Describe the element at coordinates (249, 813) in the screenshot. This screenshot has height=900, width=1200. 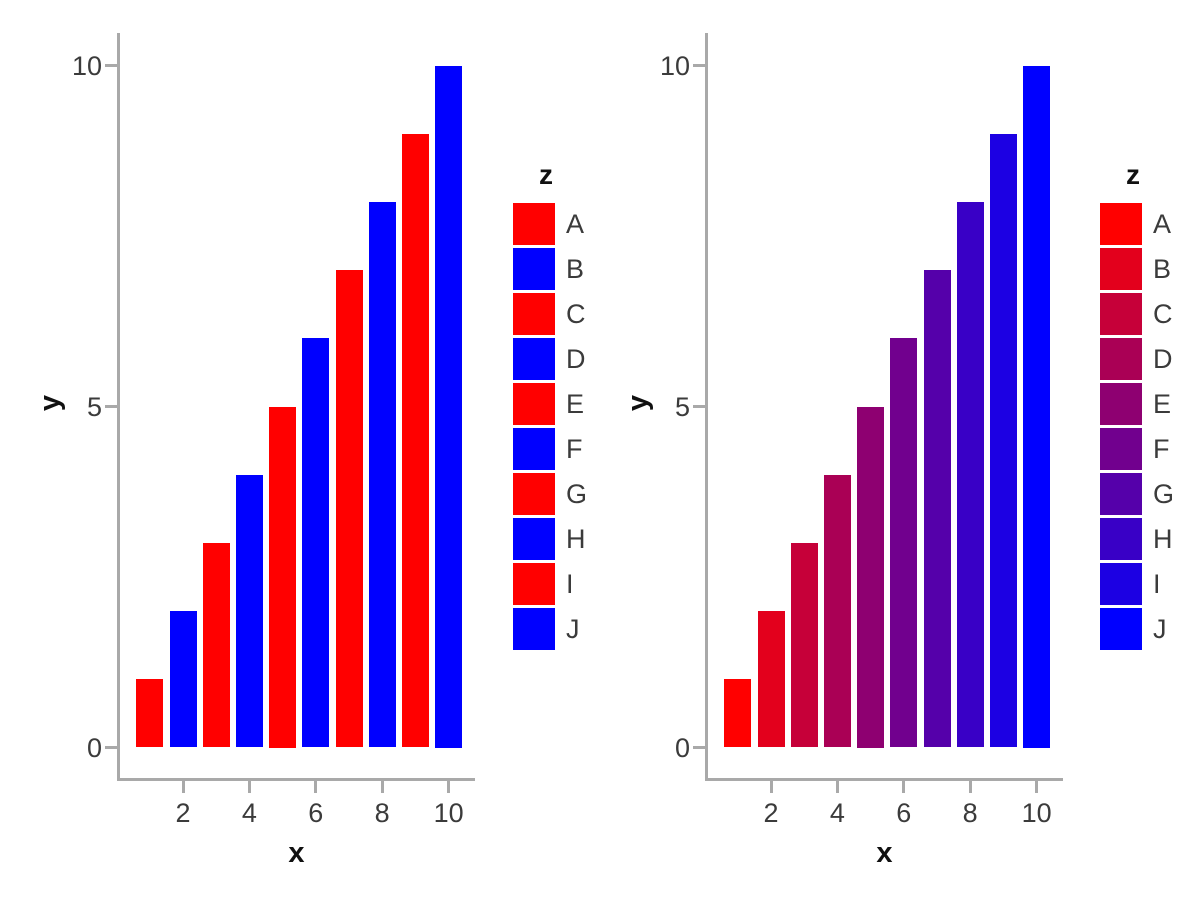
I see `x-tick-label: 4` at that location.